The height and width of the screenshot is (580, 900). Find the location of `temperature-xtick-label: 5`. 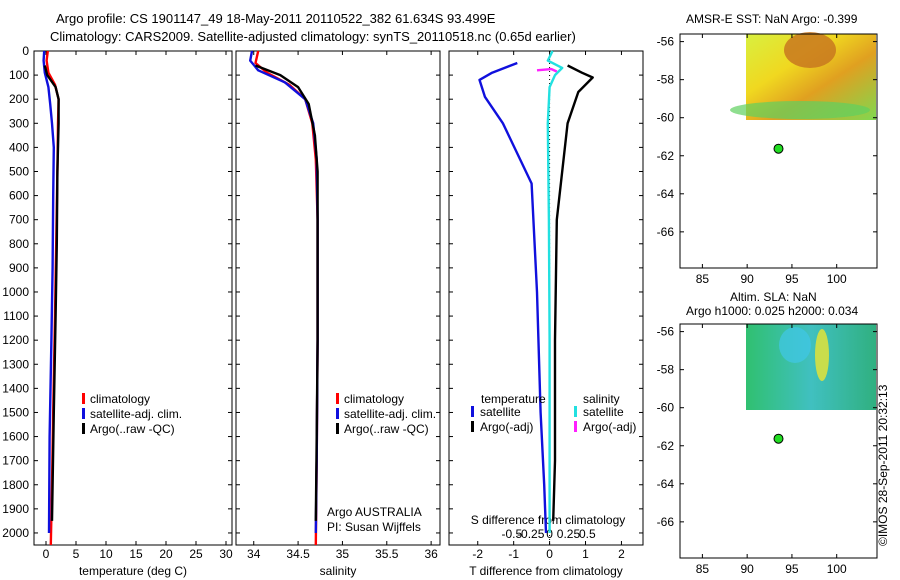

temperature-xtick-label: 5 is located at coordinates (76, 554).